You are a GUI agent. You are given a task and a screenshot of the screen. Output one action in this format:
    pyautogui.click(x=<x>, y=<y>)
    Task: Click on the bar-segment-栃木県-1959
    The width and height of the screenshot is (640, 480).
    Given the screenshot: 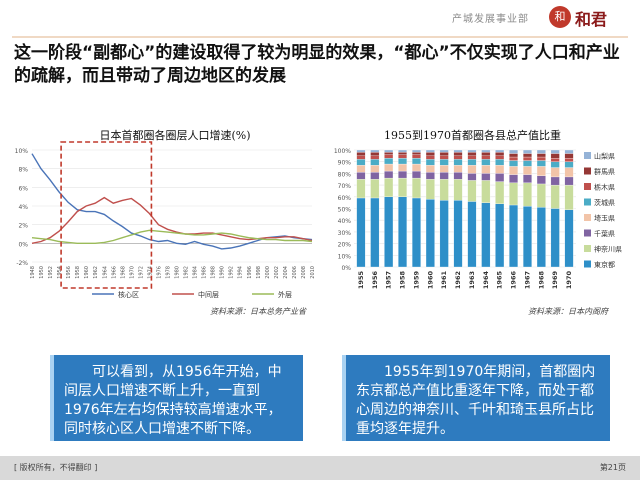 What is the action you would take?
    pyautogui.click(x=416, y=156)
    